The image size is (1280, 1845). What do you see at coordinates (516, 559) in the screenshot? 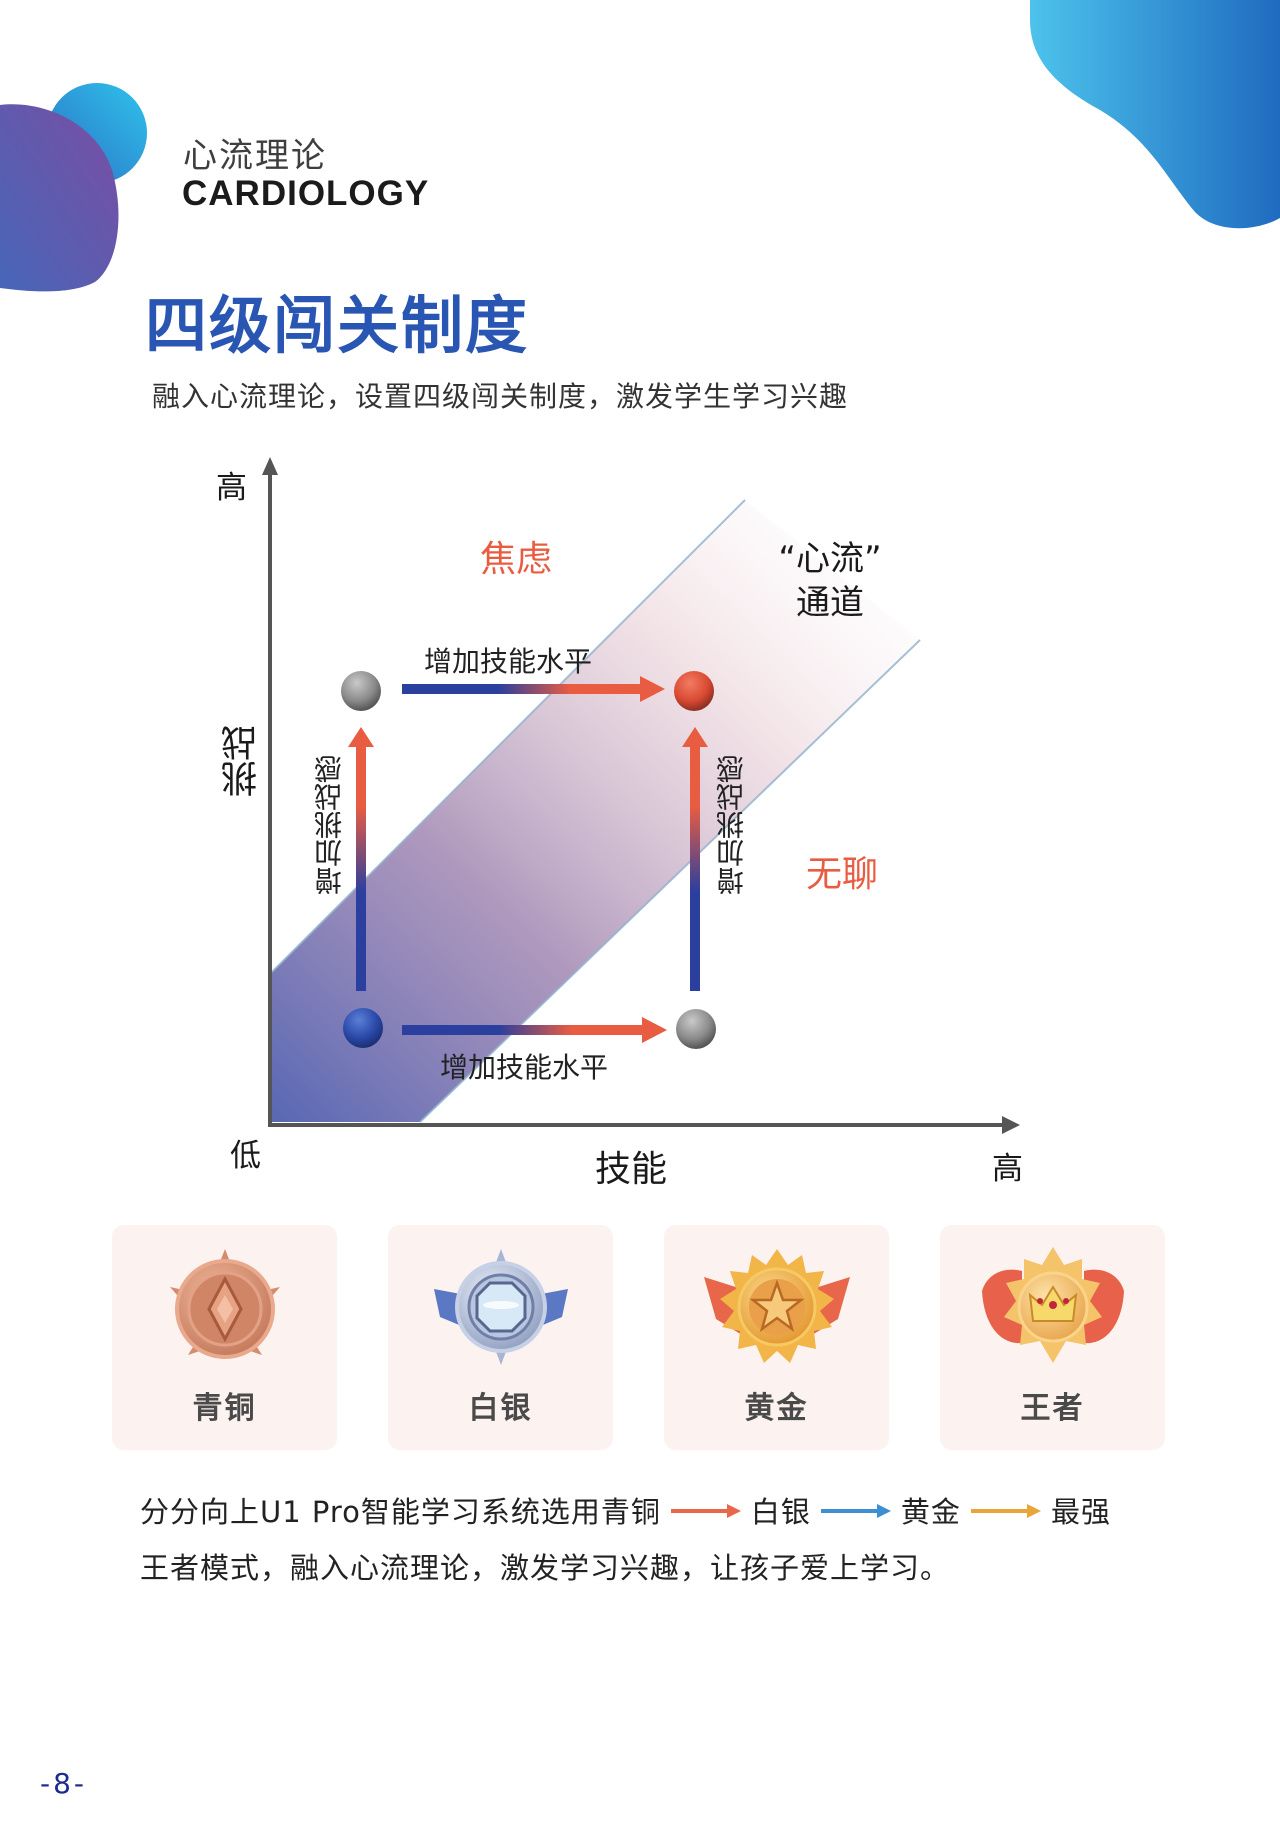
I see `zone-anxiety-label: 焦虑` at bounding box center [516, 559].